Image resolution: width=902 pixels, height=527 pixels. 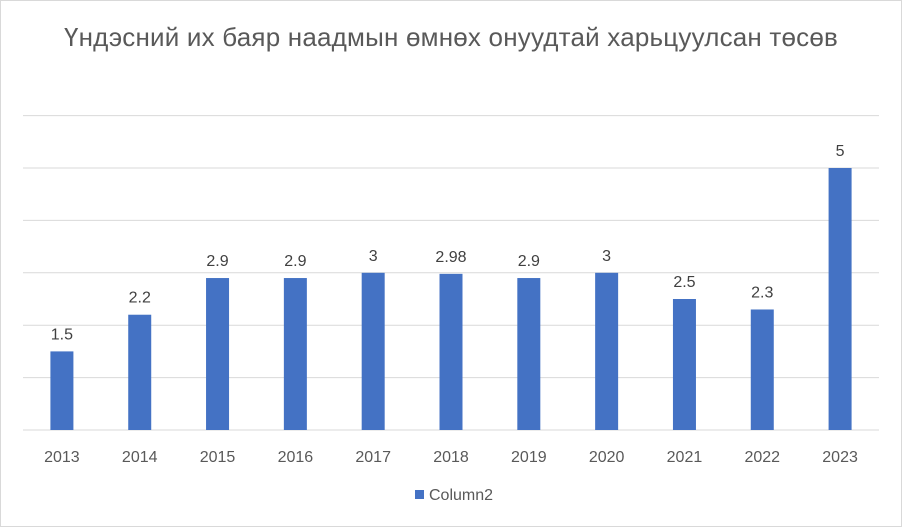 What do you see at coordinates (684, 282) in the screenshot?
I see `data-label-2021: 2.5` at bounding box center [684, 282].